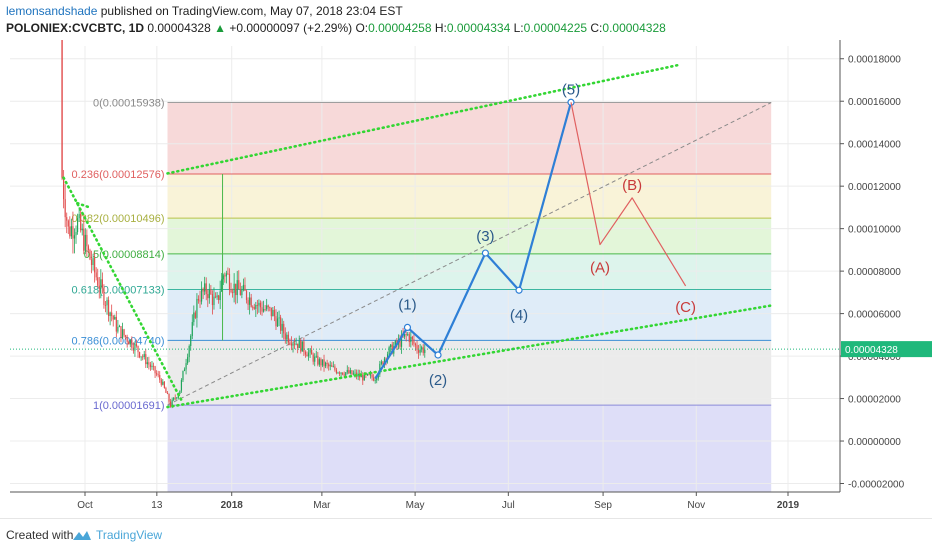 The width and height of the screenshot is (932, 551). What do you see at coordinates (82, 535) in the screenshot?
I see `tradingview-logo-icon` at bounding box center [82, 535].